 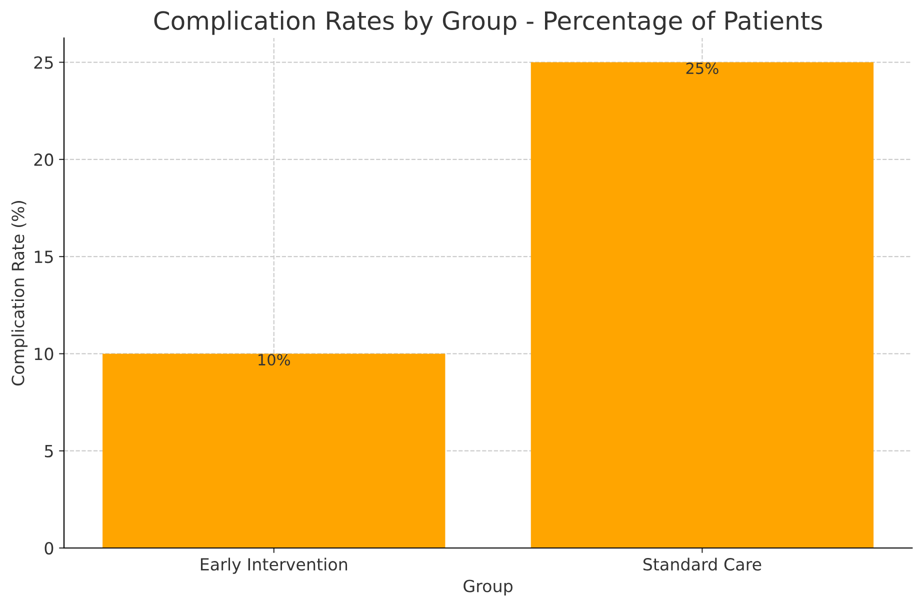 What do you see at coordinates (49, 548) in the screenshot?
I see `y-tick-label: 0` at bounding box center [49, 548].